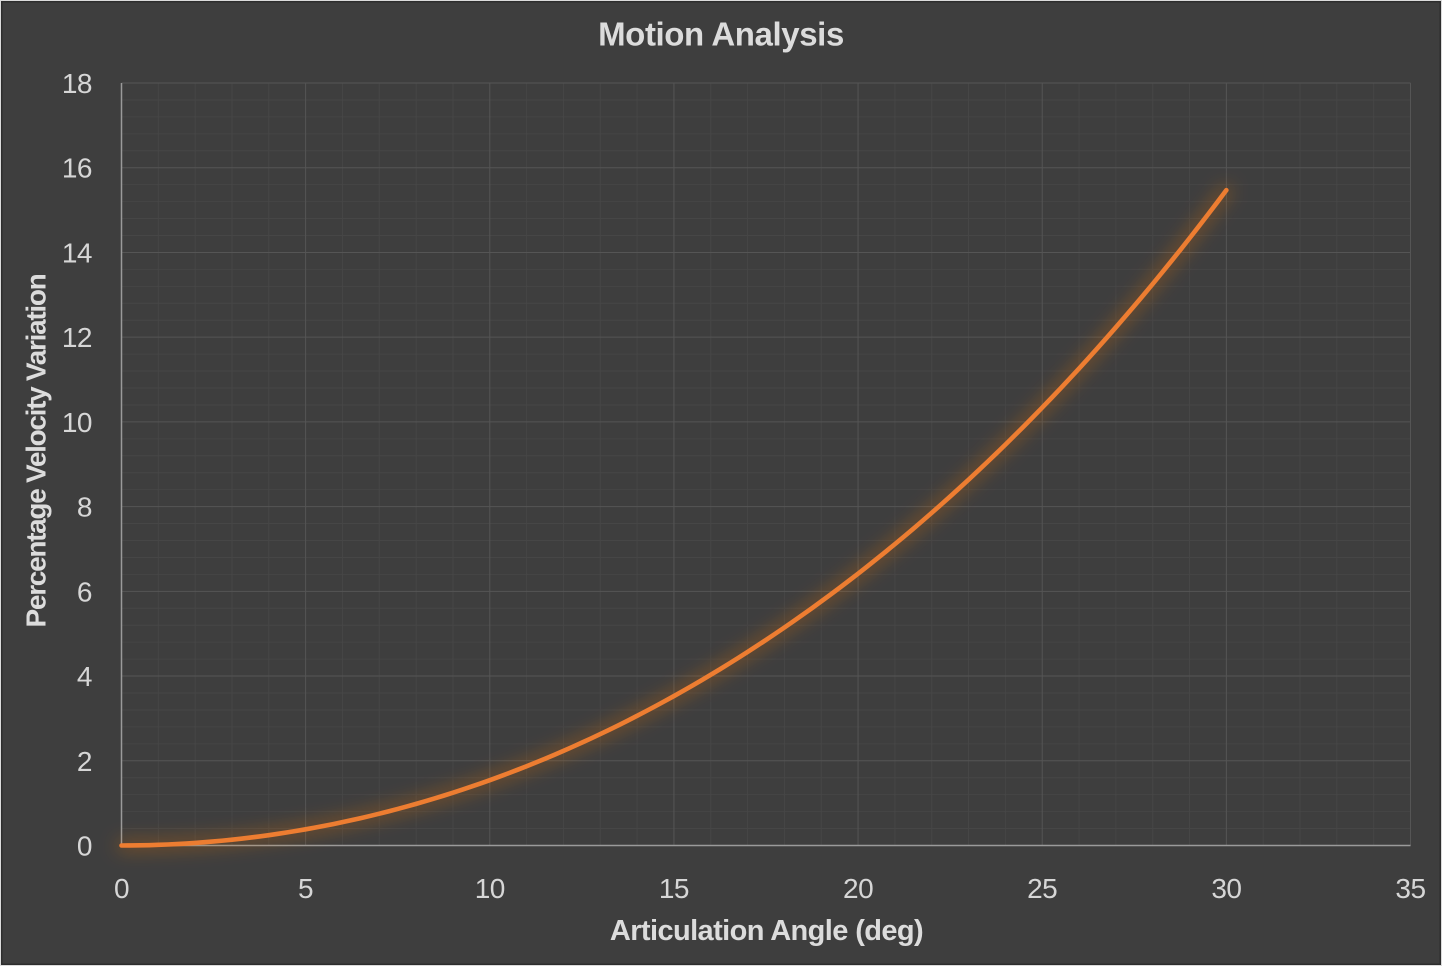  What do you see at coordinates (84, 676) in the screenshot?
I see `svg-text: 4` at bounding box center [84, 676].